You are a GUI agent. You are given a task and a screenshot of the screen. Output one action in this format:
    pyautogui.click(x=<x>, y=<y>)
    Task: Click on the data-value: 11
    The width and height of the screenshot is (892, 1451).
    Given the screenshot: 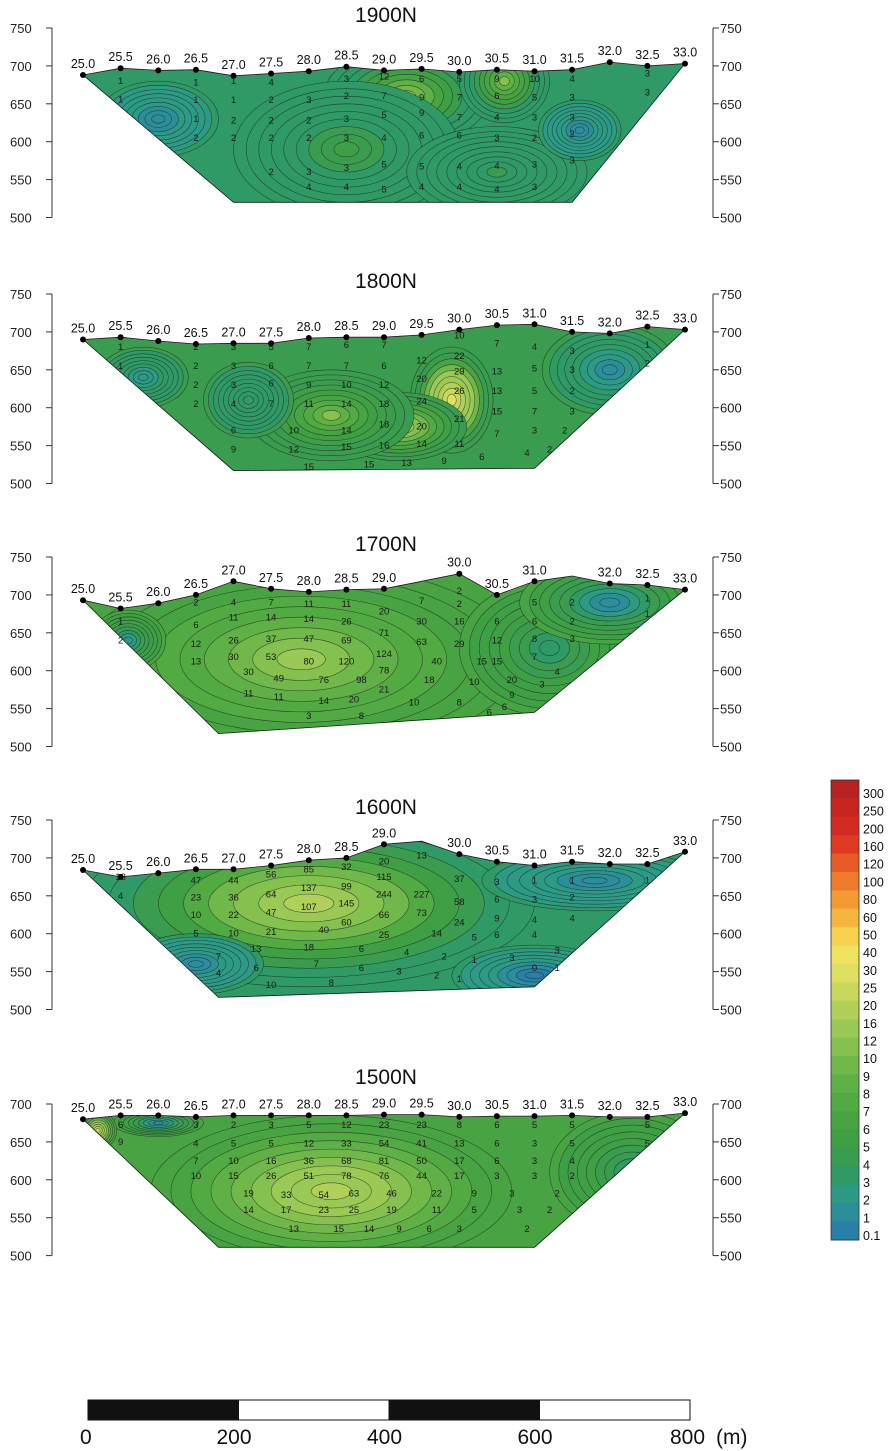 What is the action you would take?
    pyautogui.click(x=346, y=604)
    